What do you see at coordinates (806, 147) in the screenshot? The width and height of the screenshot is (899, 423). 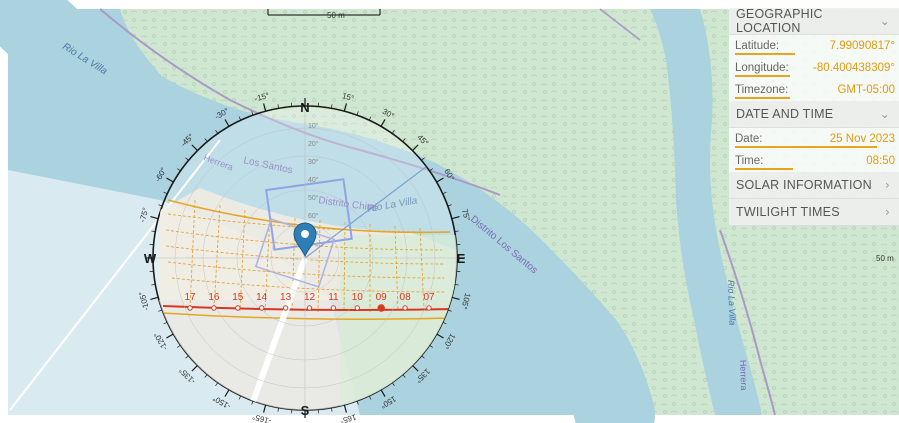 I see `date-slider` at bounding box center [806, 147].